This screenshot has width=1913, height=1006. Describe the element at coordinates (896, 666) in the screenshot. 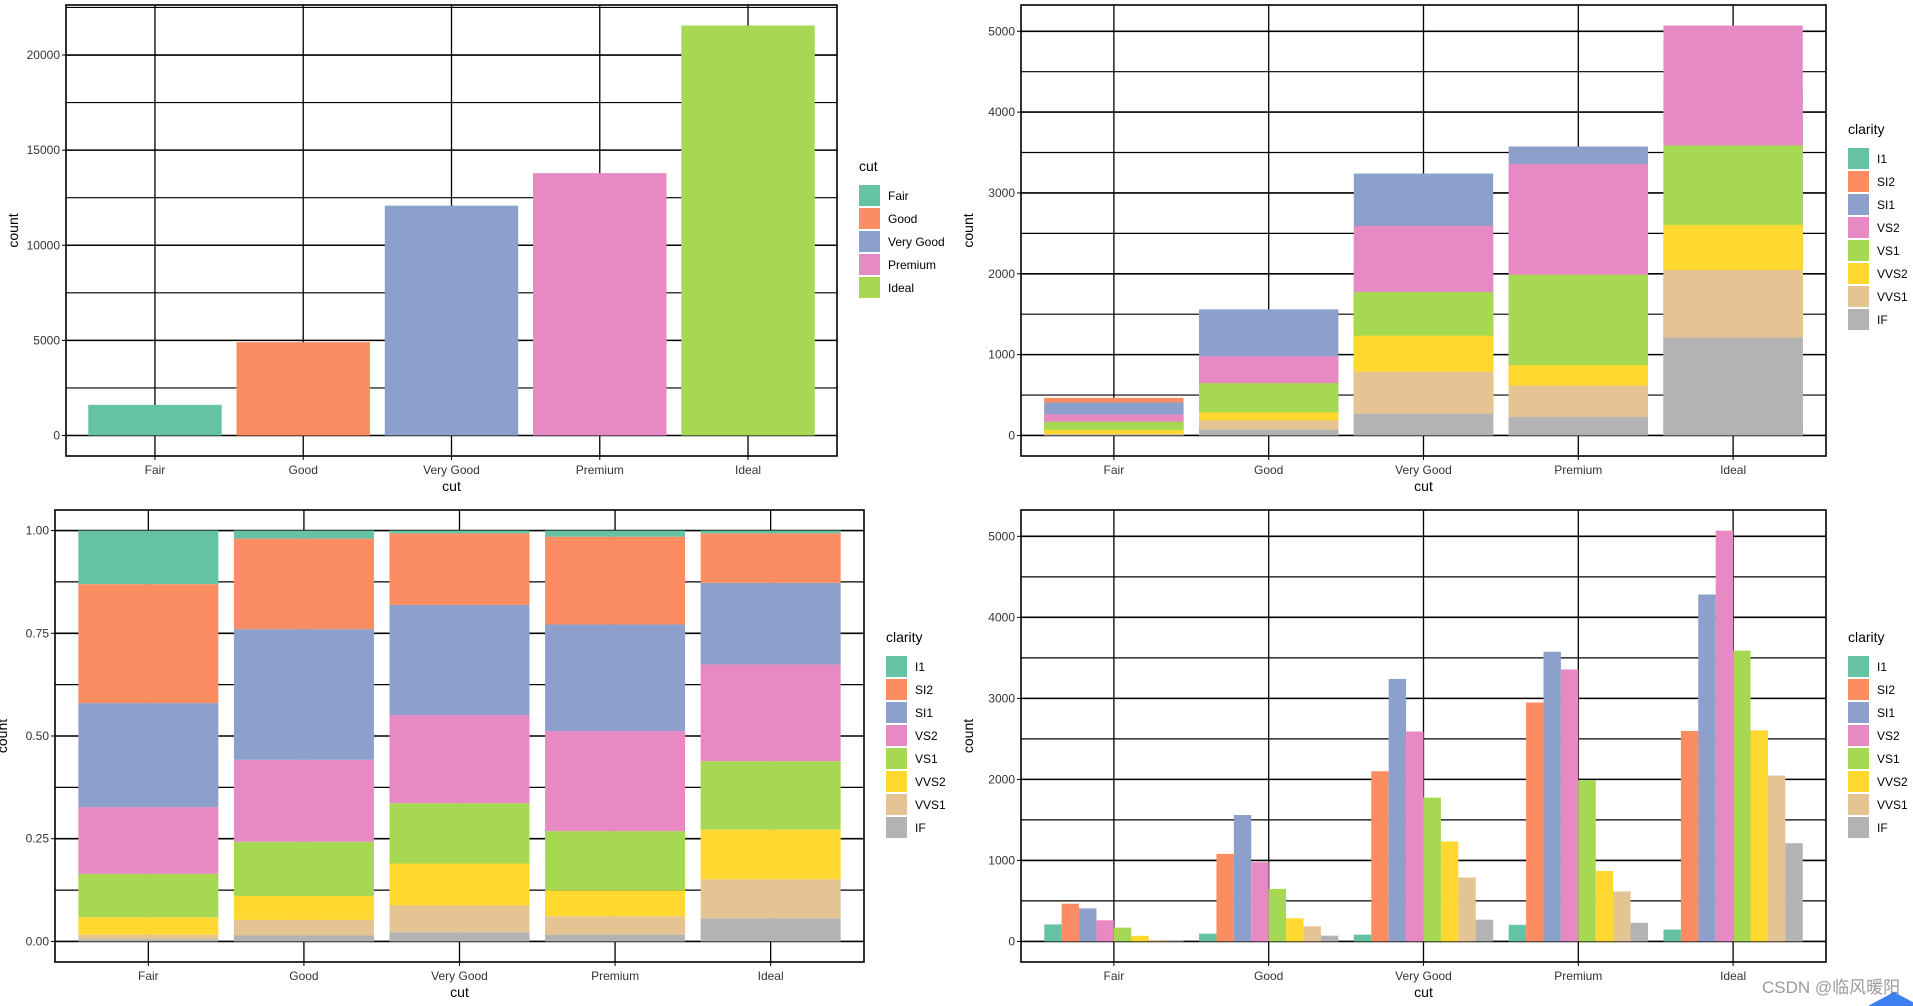

I see `legend-key-i1` at that location.